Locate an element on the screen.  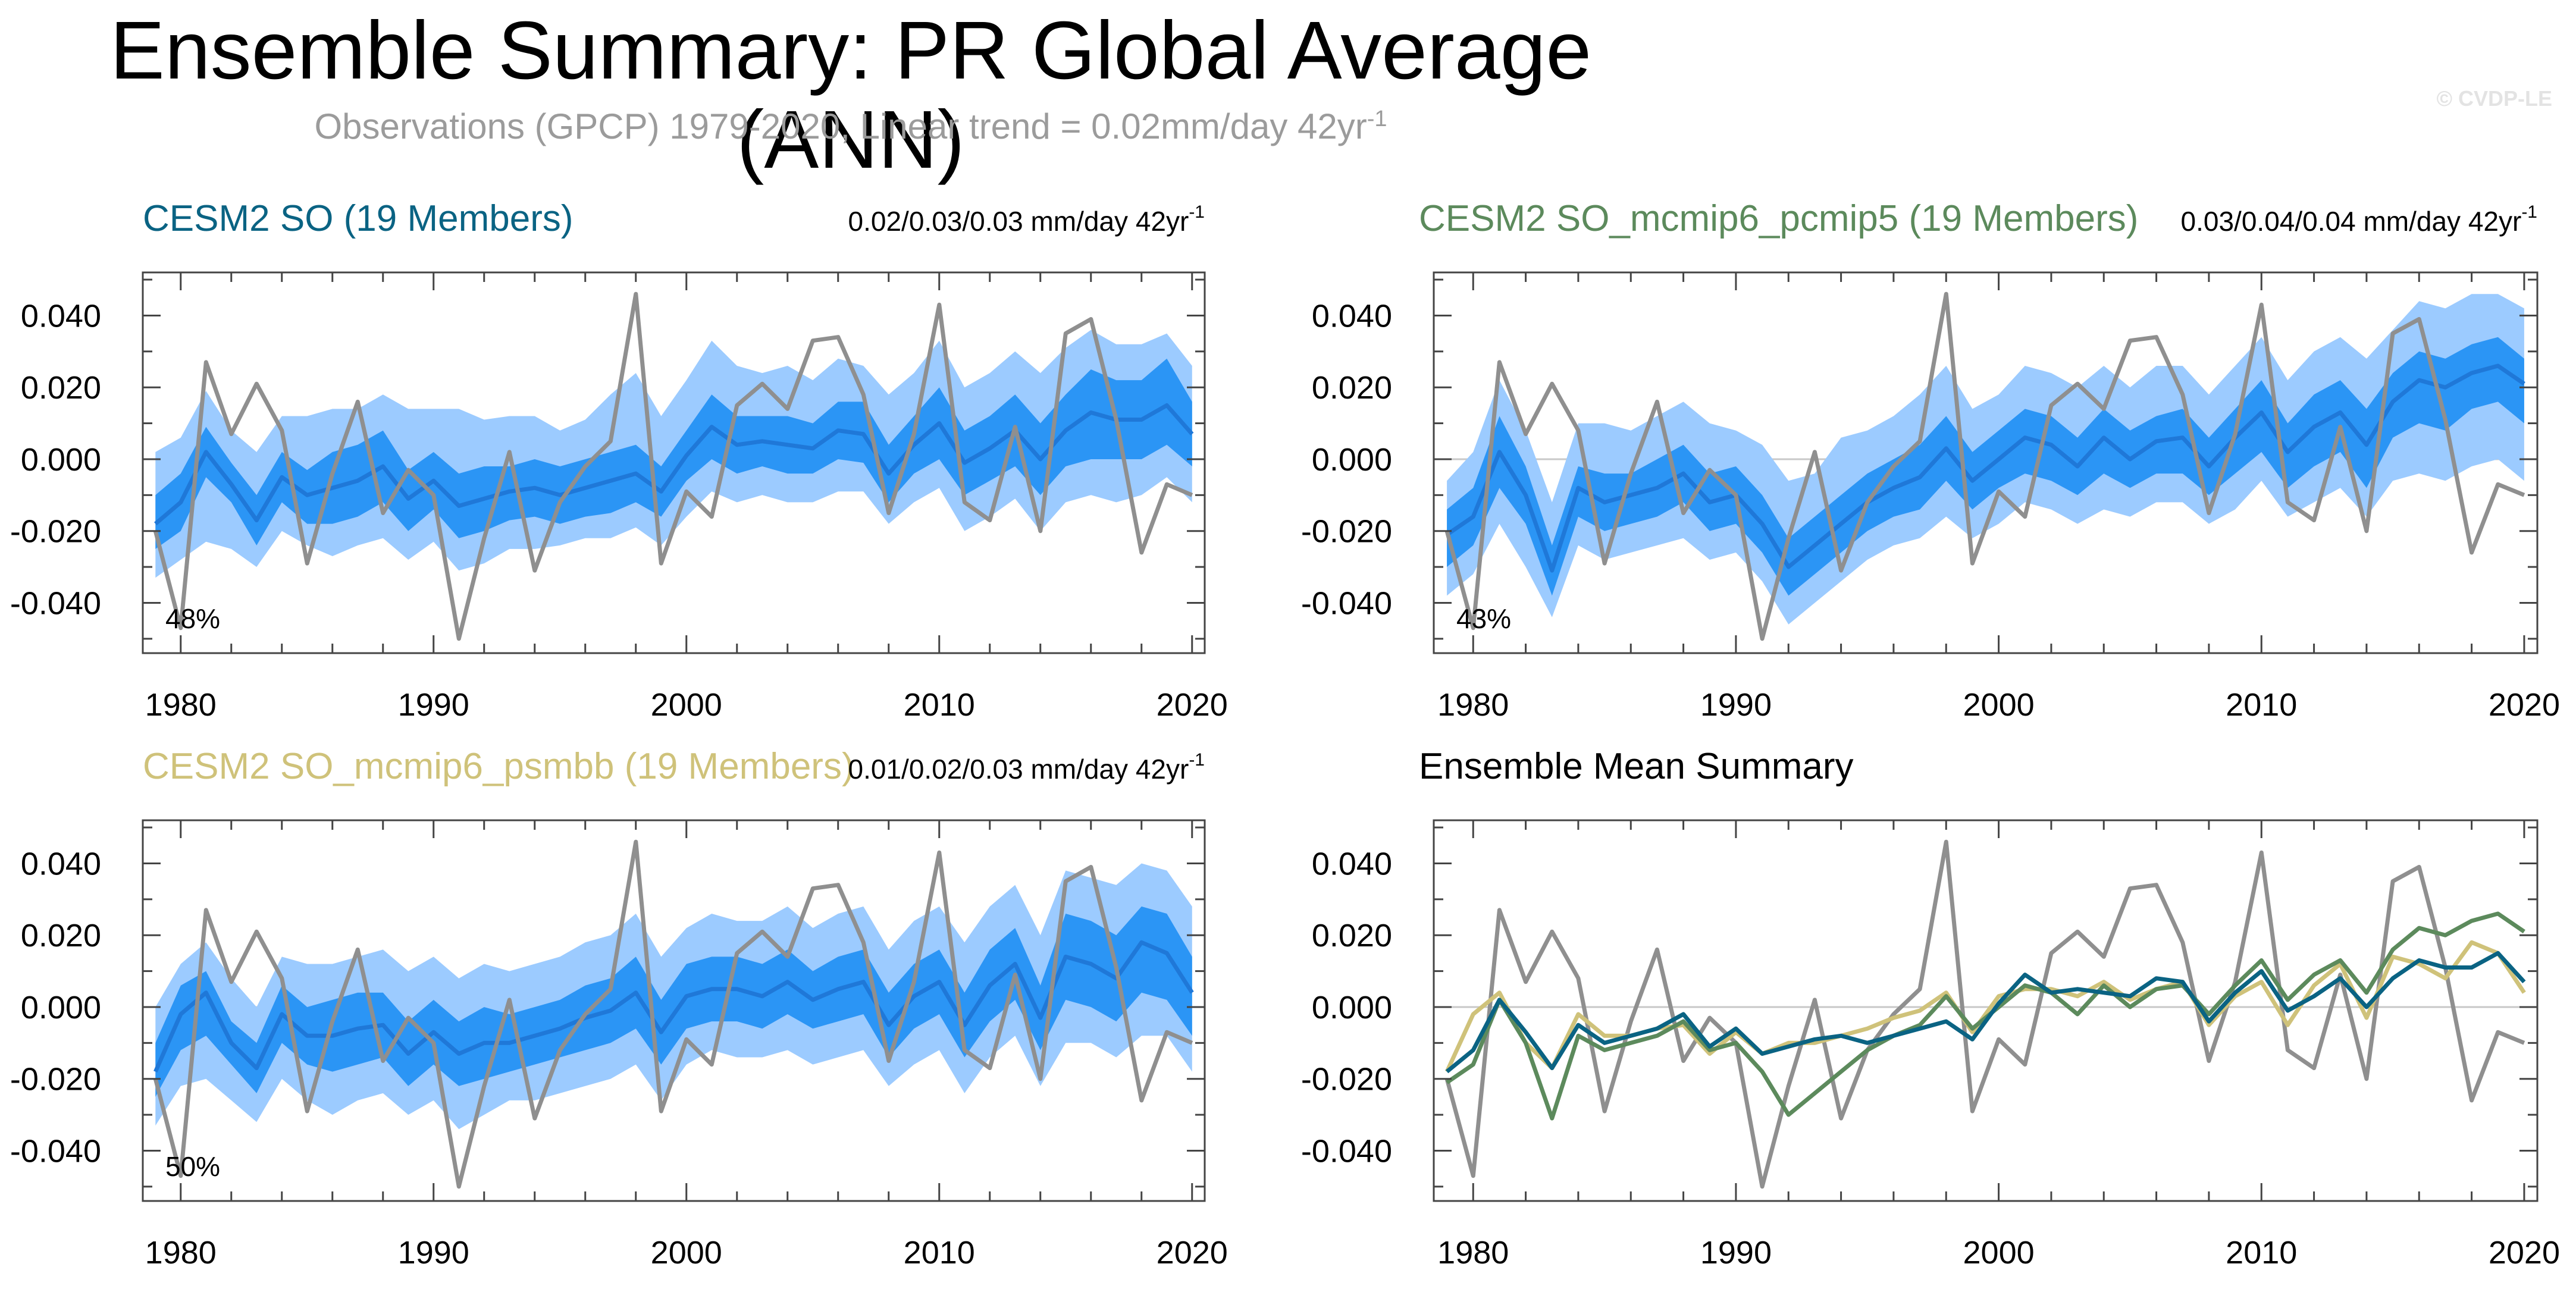
pcmip5-mean-line is located at coordinates (1986, 1016).